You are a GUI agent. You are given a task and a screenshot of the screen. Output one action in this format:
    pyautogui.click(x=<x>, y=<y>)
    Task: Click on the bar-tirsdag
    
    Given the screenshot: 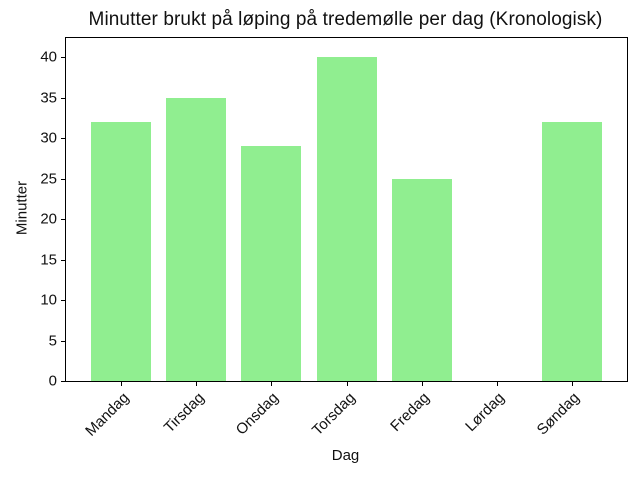 What is the action you would take?
    pyautogui.click(x=196, y=239)
    